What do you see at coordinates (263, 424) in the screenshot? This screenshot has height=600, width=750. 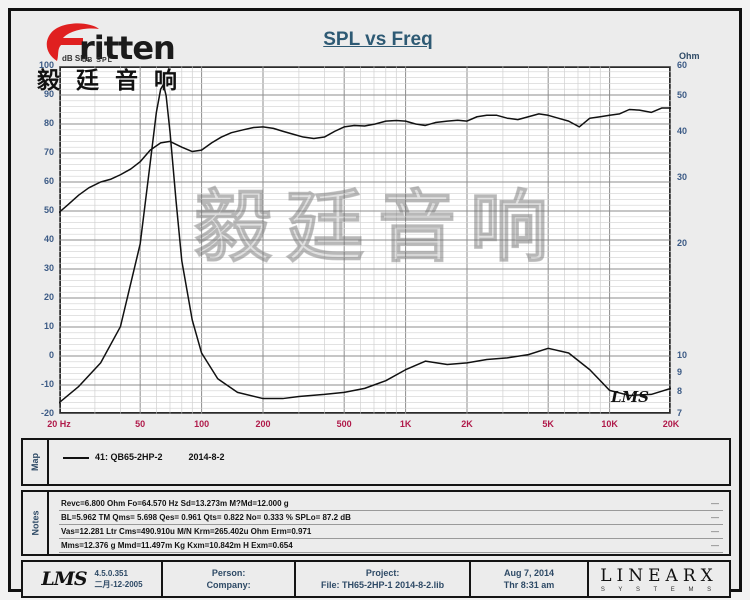 I see `x-axis-tick: 200` at bounding box center [263, 424].